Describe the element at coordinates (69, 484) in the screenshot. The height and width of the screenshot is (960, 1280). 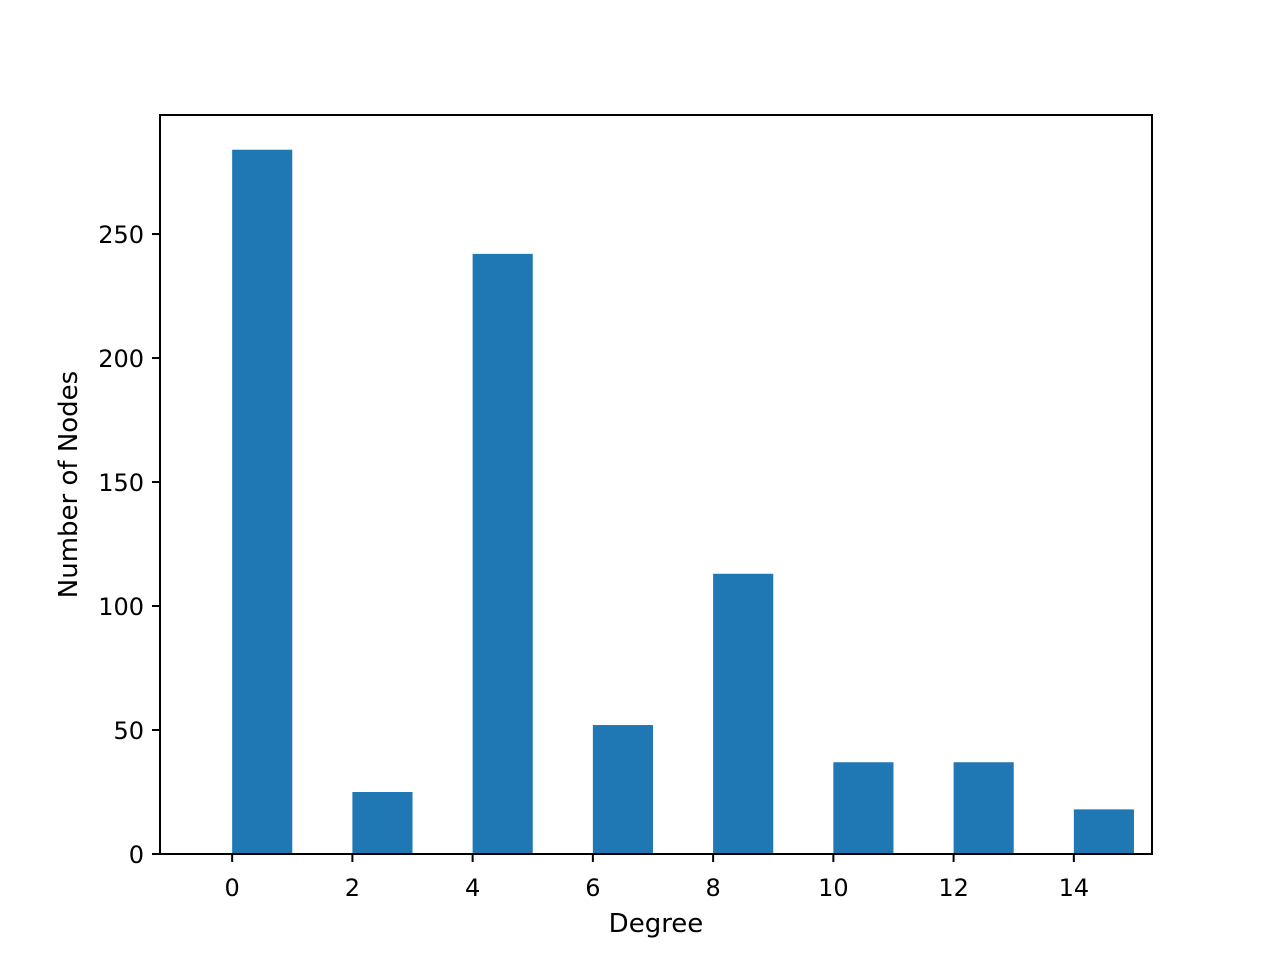
I see `y-axis-label: Number of Nodes` at that location.